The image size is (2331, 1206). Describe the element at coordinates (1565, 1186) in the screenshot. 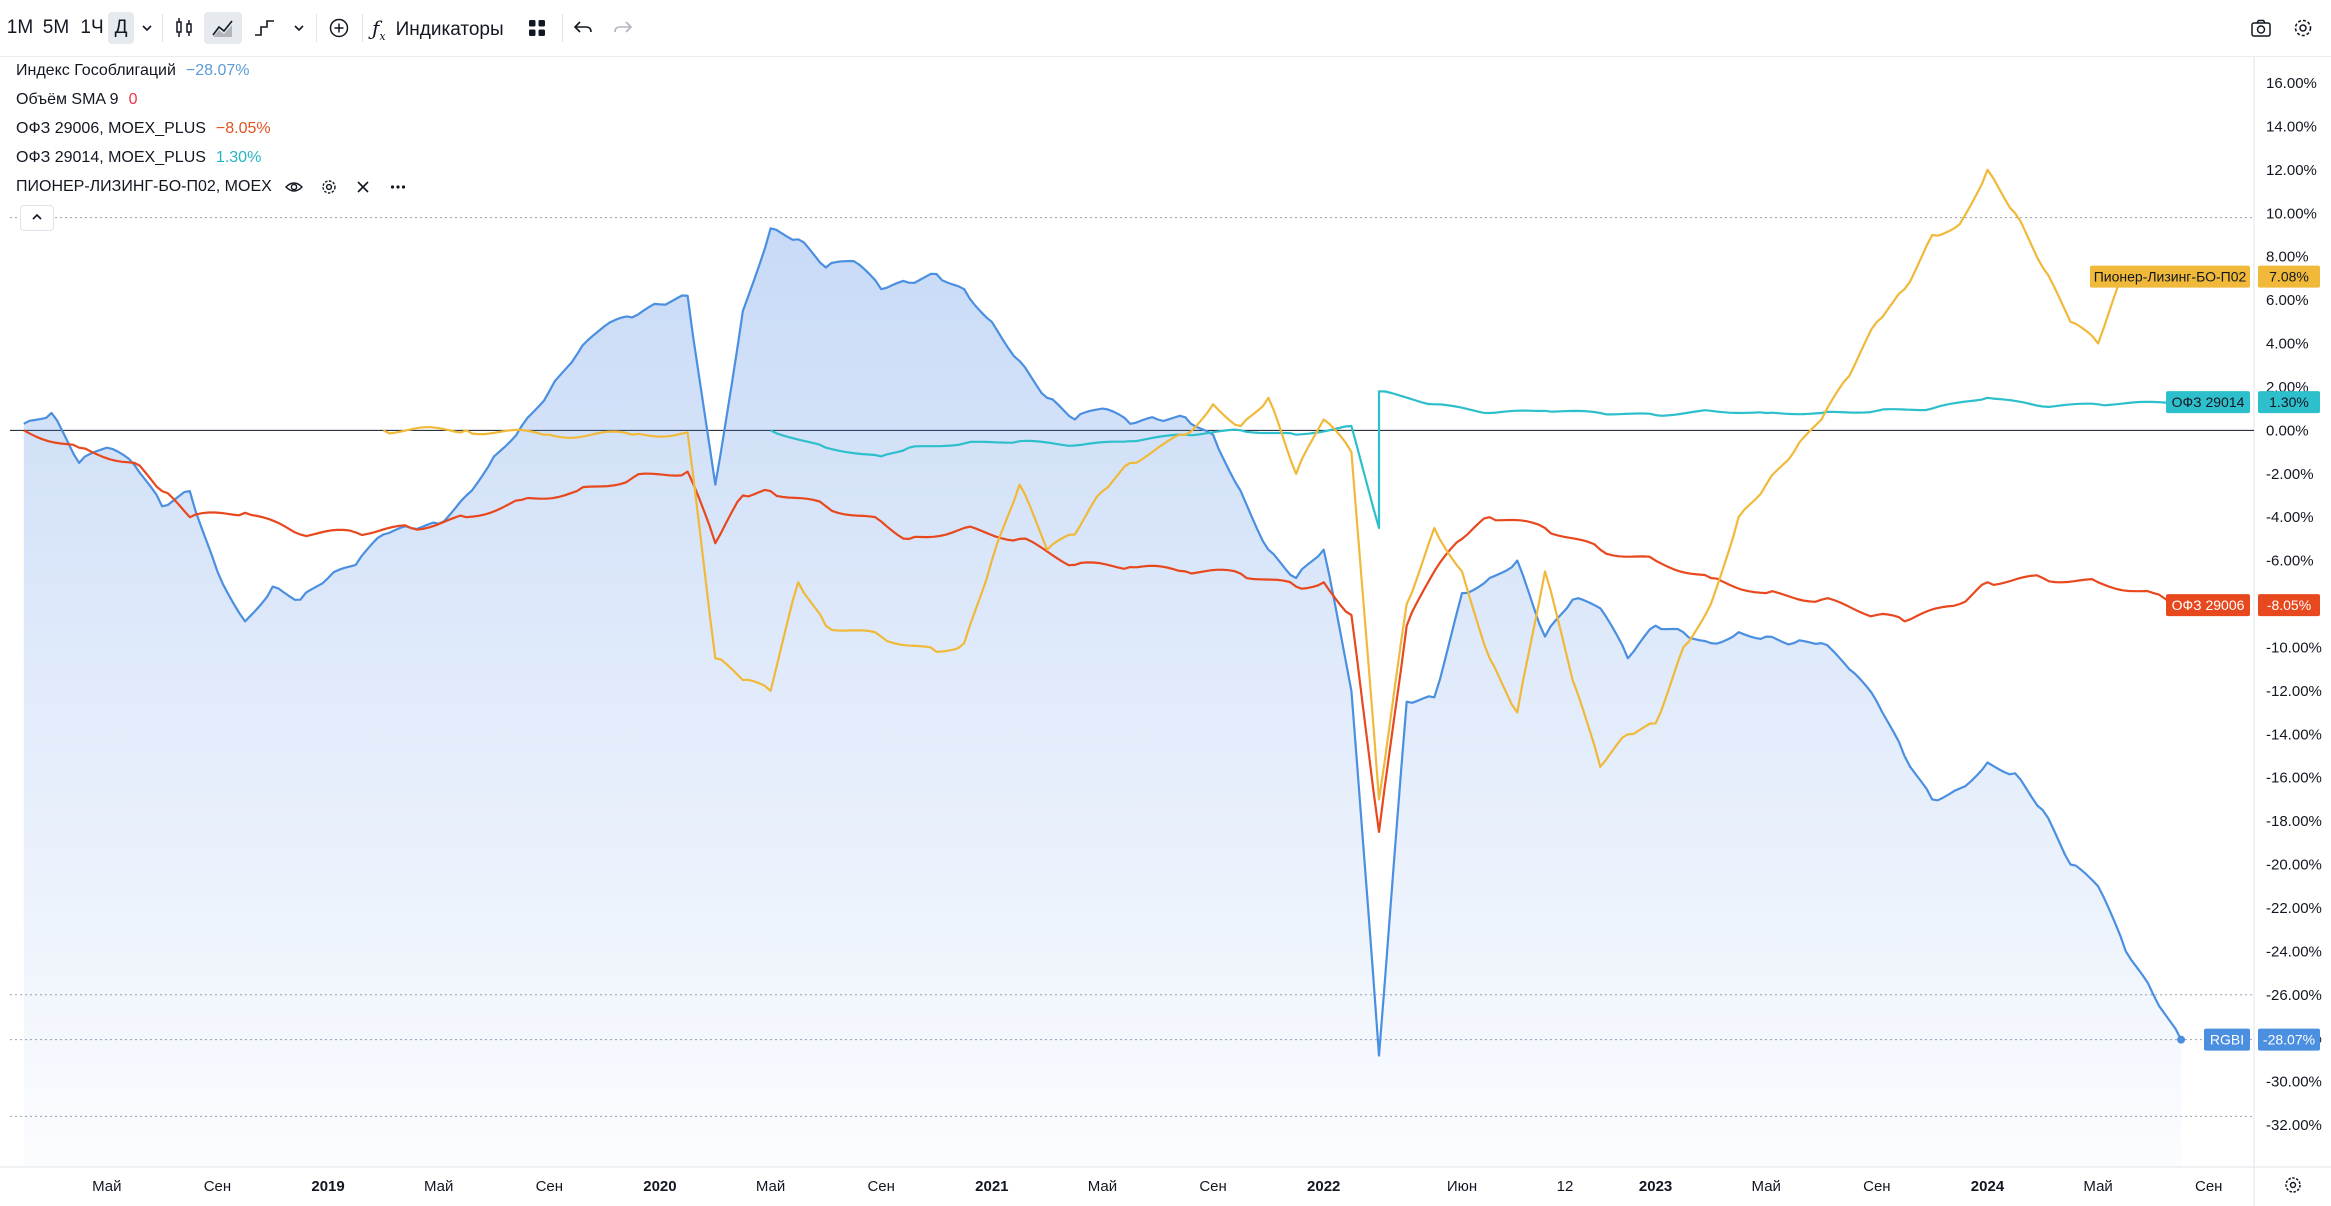

I see `x-tick-label: 12` at that location.